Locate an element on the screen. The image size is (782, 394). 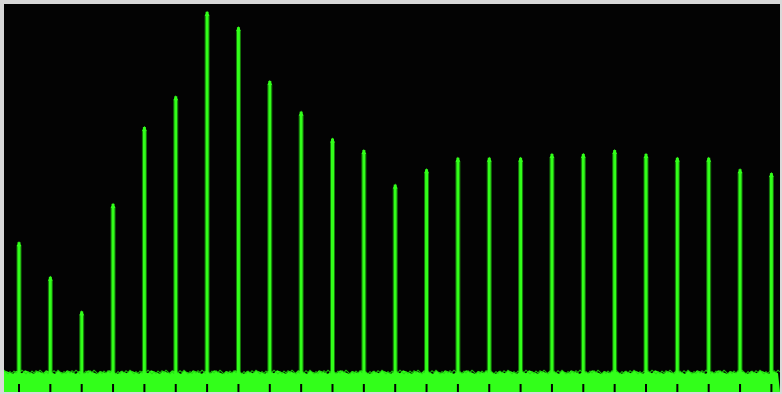
baseline-noise-band is located at coordinates (392, 381).